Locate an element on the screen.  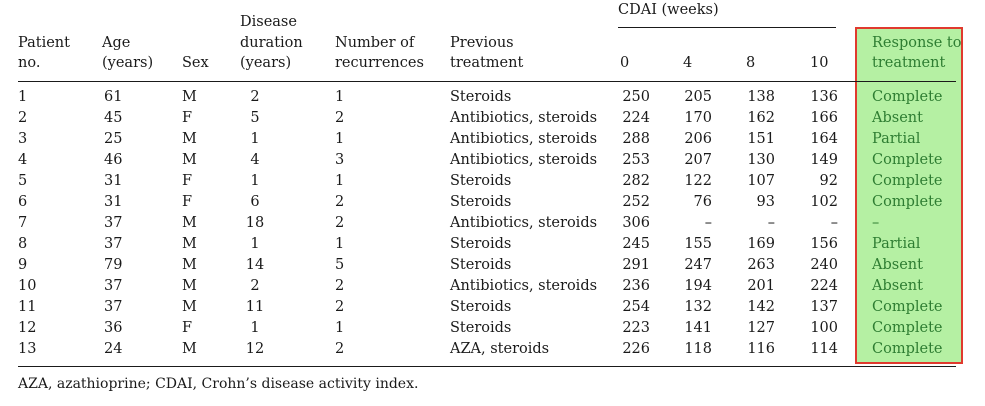
cell-cdai-week-8: 162 is located at coordinates (761, 118).